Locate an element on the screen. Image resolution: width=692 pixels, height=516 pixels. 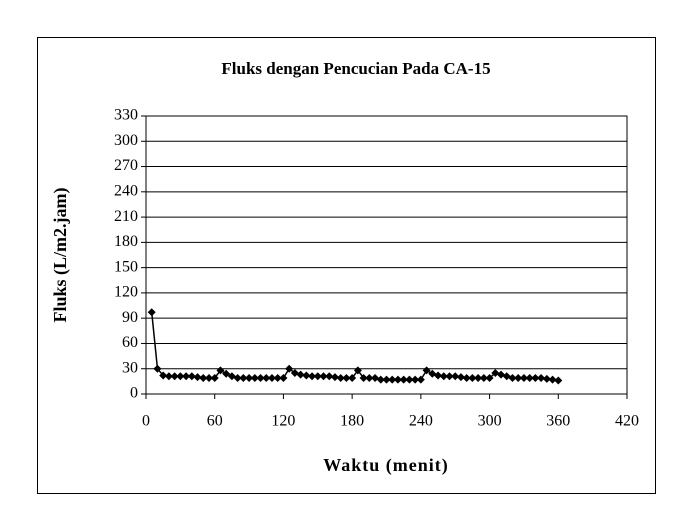
x-tick-label: 240 is located at coordinates (421, 421).